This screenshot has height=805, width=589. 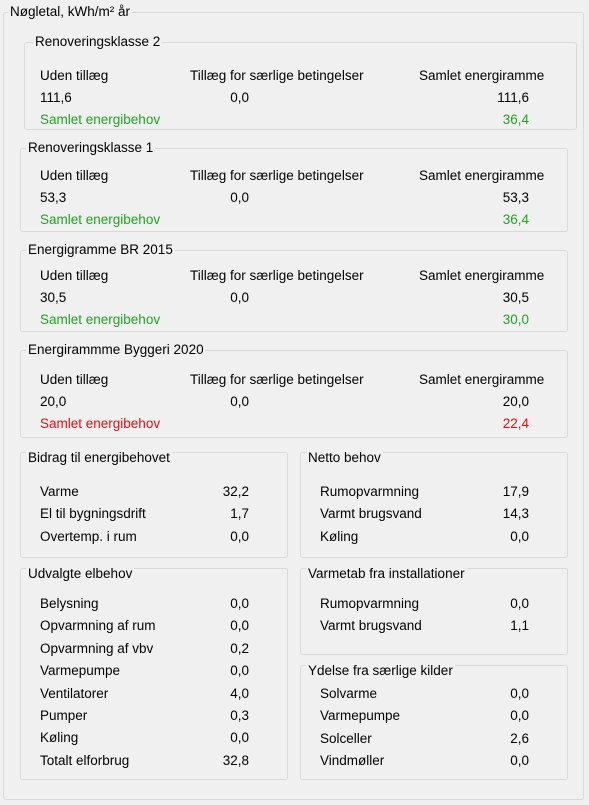 What do you see at coordinates (98, 626) in the screenshot?
I see `row-label: Opvarmning af rum` at bounding box center [98, 626].